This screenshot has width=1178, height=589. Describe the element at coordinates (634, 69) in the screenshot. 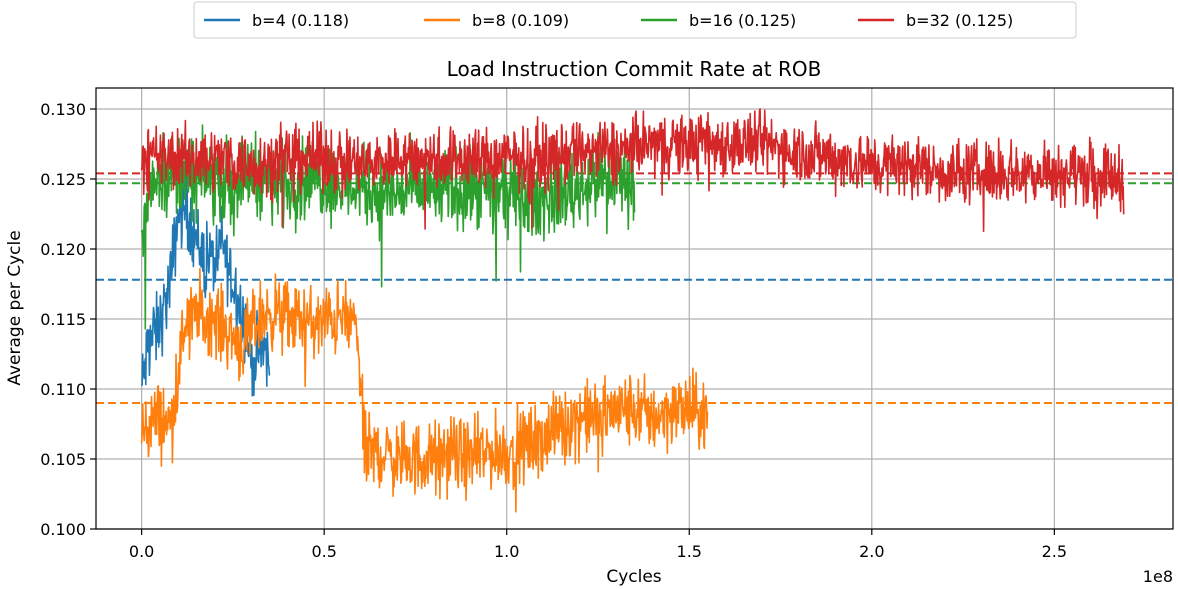

I see `chart-title: Load Instruction Commit Rate at ROB` at that location.